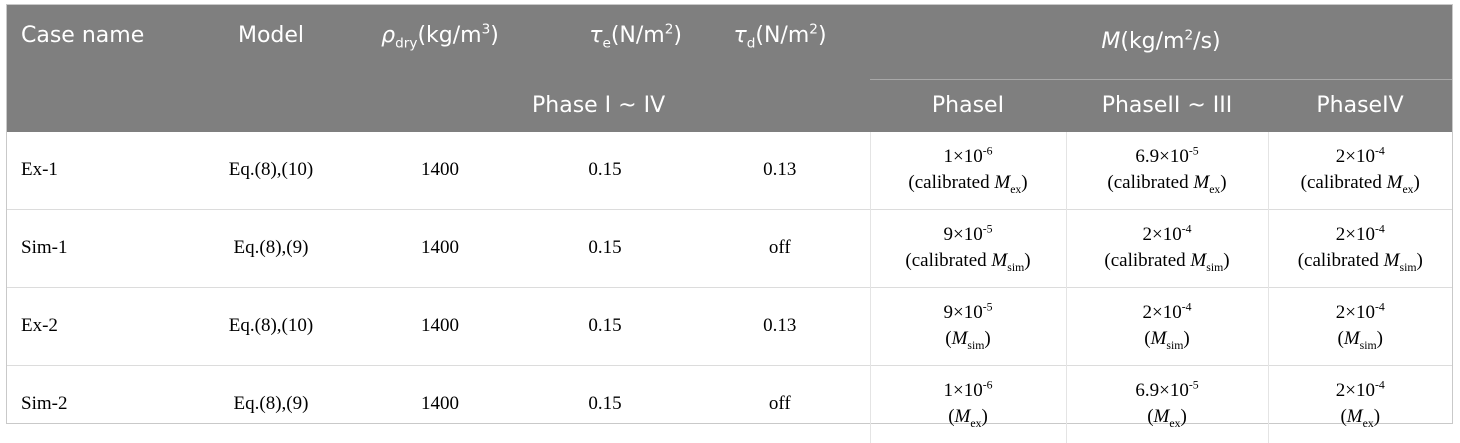 The width and height of the screenshot is (1460, 443). I want to click on cell-case: Sim-1, so click(94, 247).